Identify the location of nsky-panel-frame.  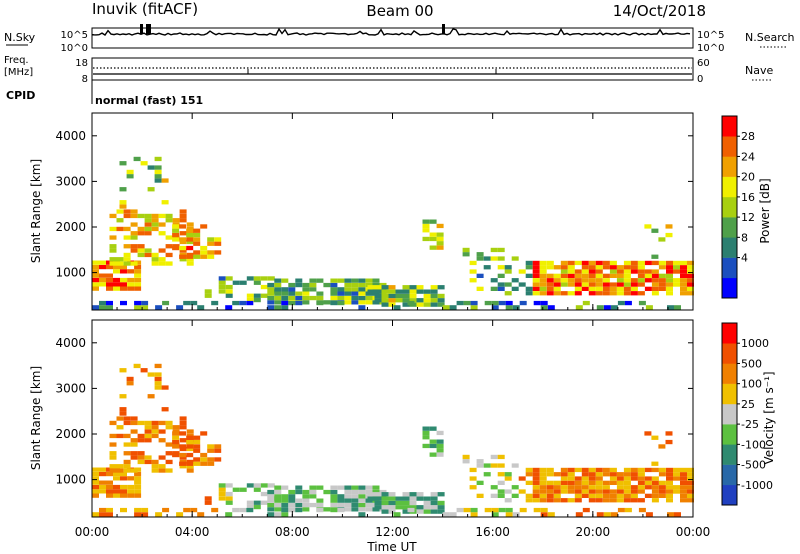
(392, 38).